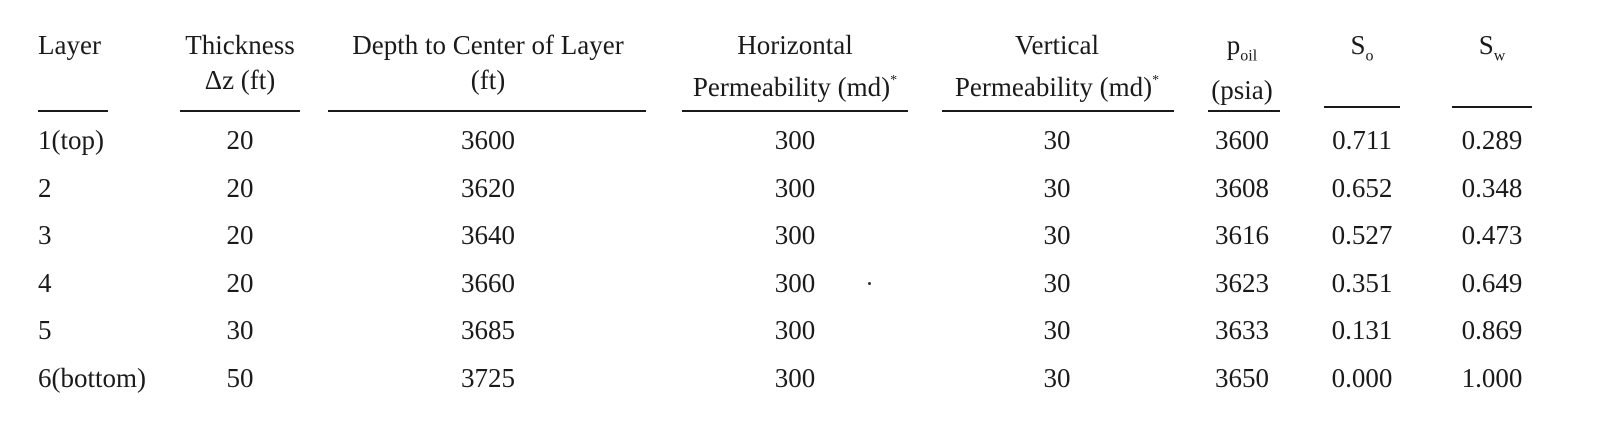 This screenshot has height=436, width=1610. I want to click on header-horizontal-line2-text: Permeability (md), so click(791, 87).